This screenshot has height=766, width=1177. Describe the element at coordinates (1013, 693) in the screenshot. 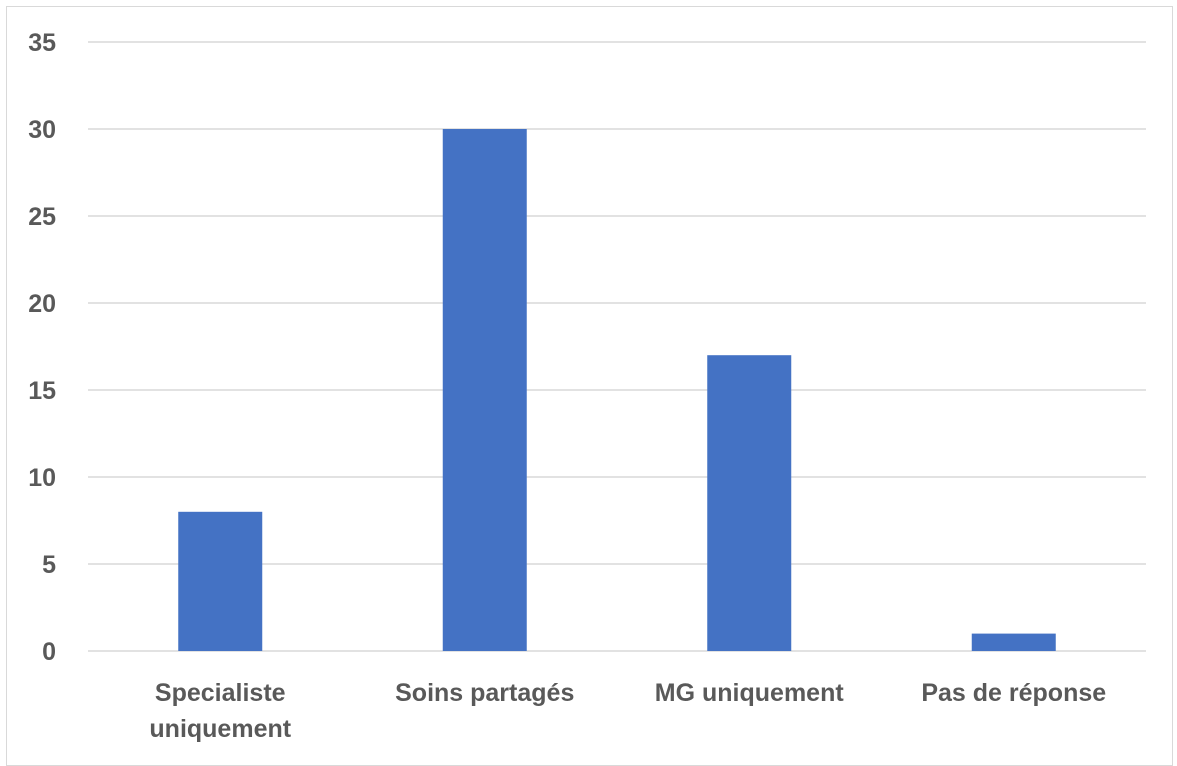

I see `x-category-label-3: Pas de réponse` at that location.